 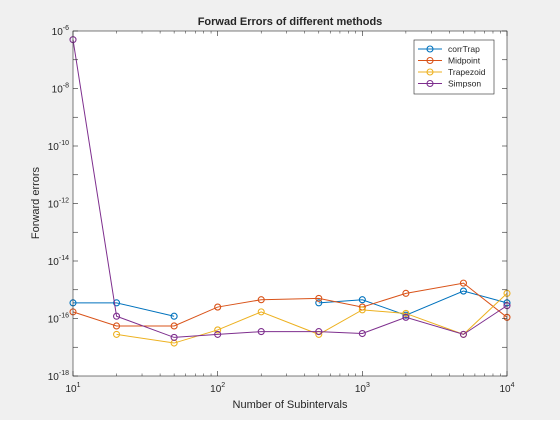 I want to click on x-tick-label: 10⁴, so click(x=506, y=388).